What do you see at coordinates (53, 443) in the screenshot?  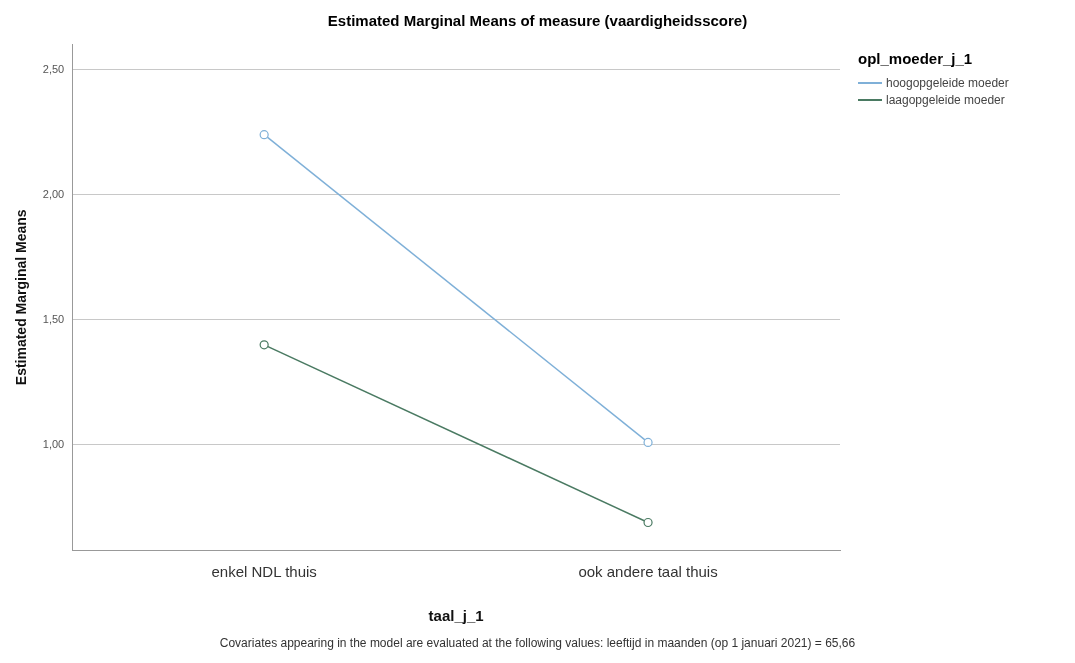 I see `y-tick-label: 1,00` at bounding box center [53, 443].